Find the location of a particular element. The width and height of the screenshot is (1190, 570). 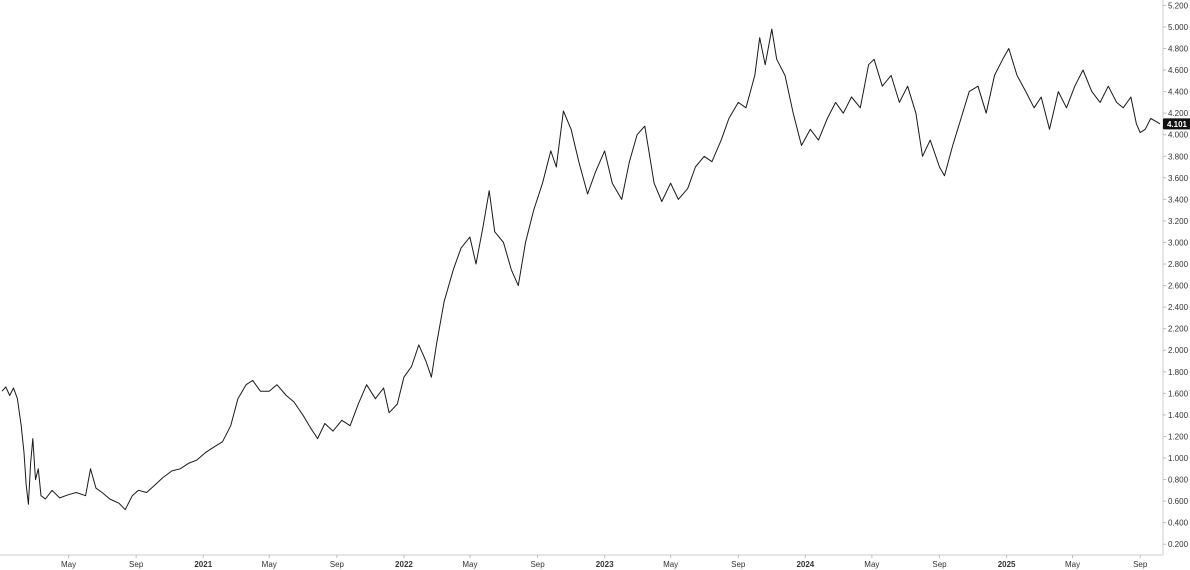

y-tick-label: 2.600 is located at coordinates (1178, 286).